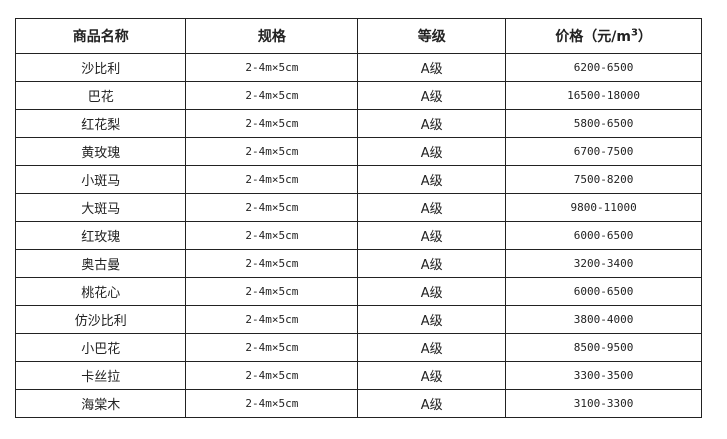 This screenshot has height=439, width=727. I want to click on cell-price: 6200-6500, so click(603, 67).